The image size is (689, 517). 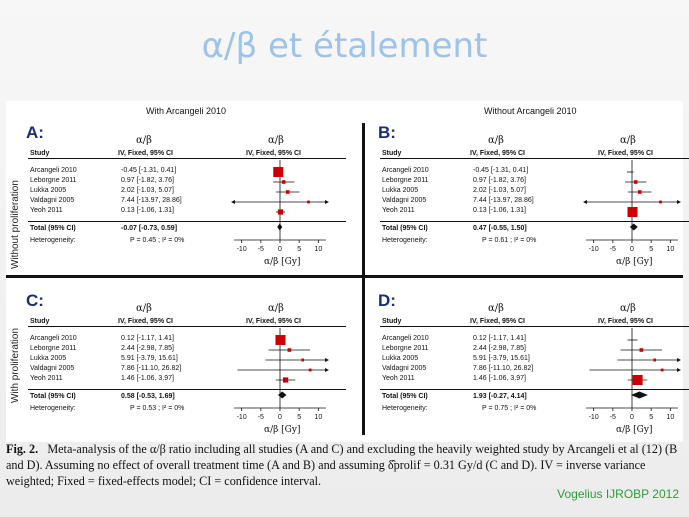 What do you see at coordinates (157, 240) in the screenshot?
I see `heterogeneity-value: P = 0.45 ; I² = 0%` at bounding box center [157, 240].